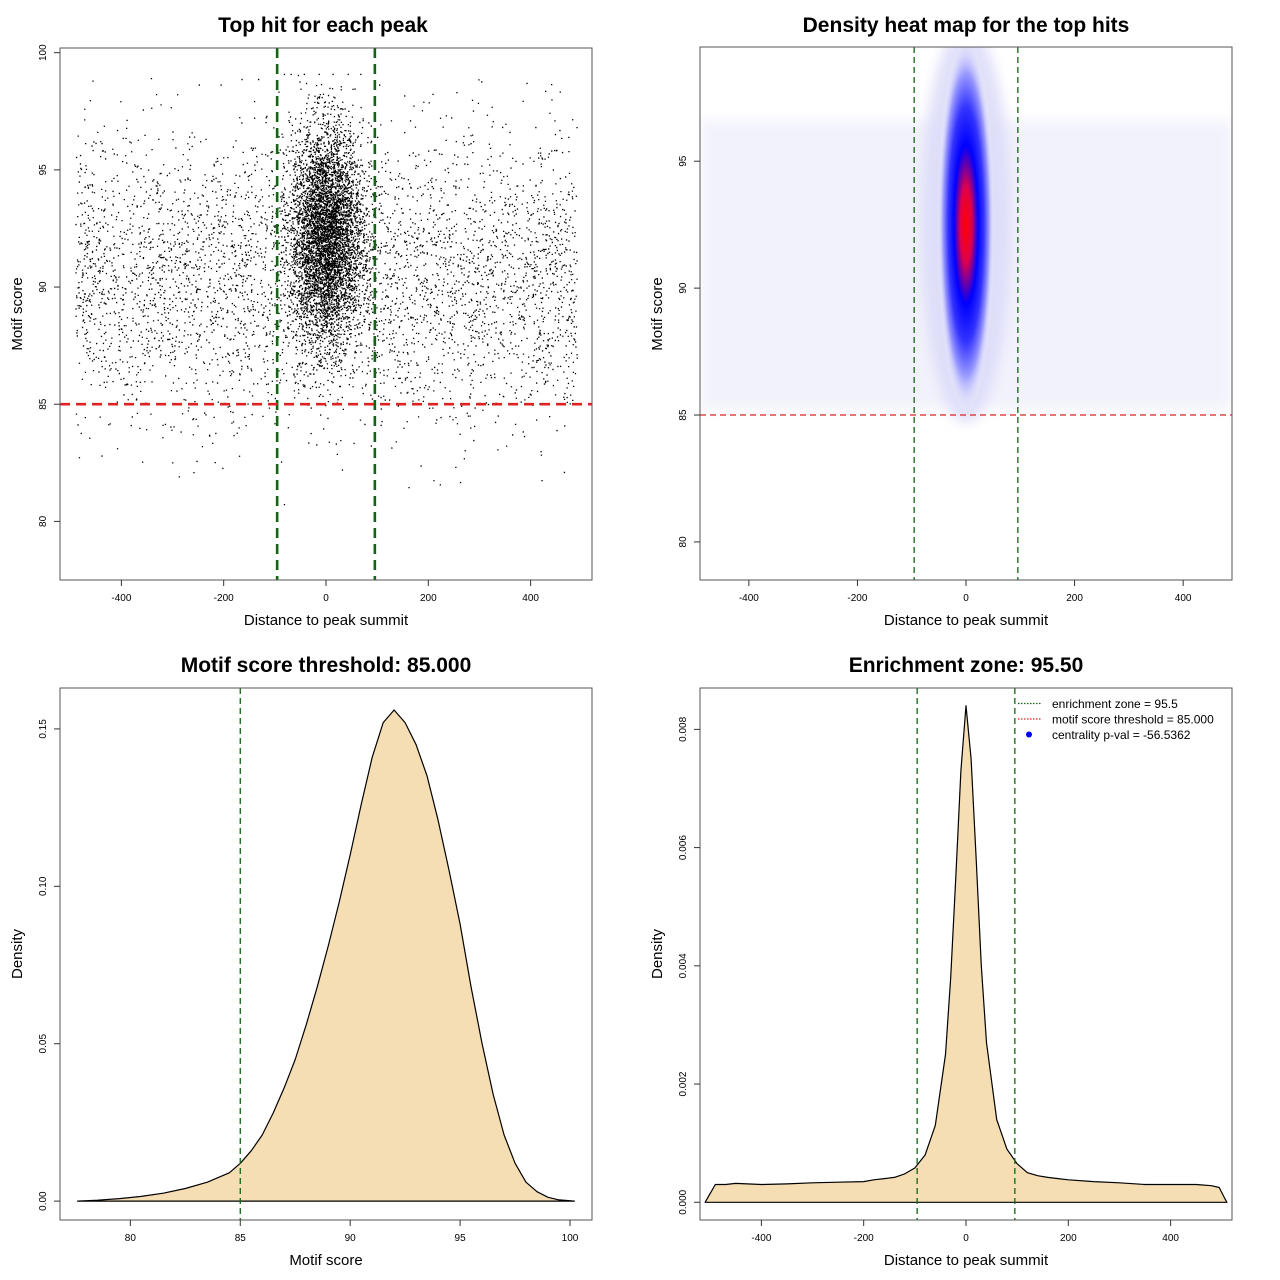 This screenshot has width=1280, height=1280. Describe the element at coordinates (683, 1083) in the screenshot. I see `distance-density-ytick-label: 0.002` at that location.